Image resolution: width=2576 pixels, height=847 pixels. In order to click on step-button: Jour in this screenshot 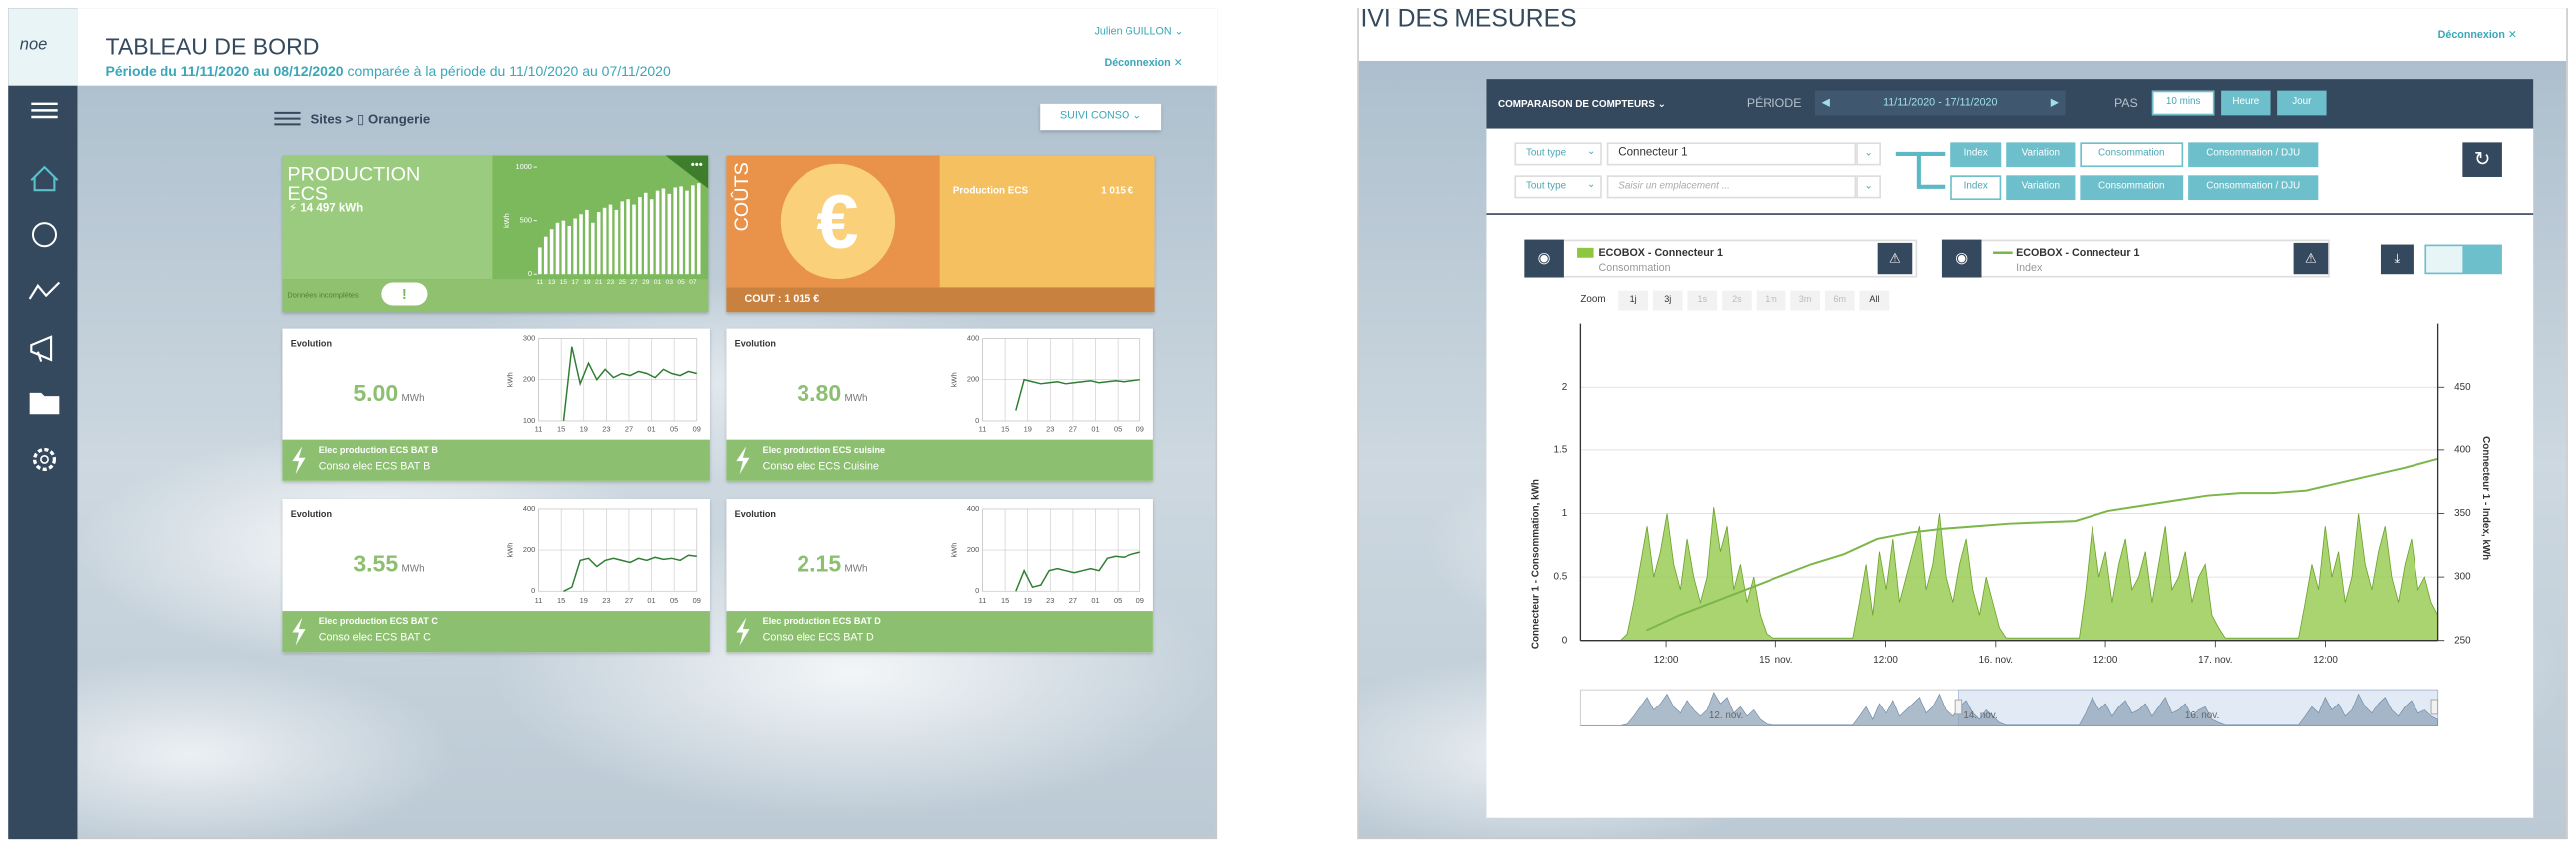, I will do `click(2302, 103)`.